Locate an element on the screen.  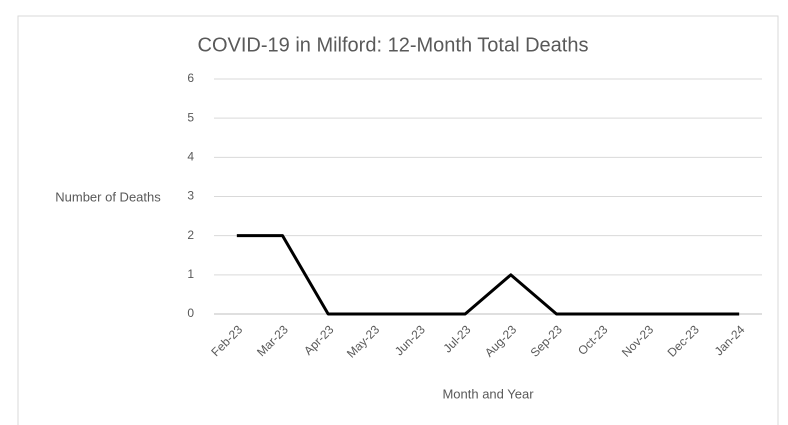
y-tick-label: 3 is located at coordinates (190, 196).